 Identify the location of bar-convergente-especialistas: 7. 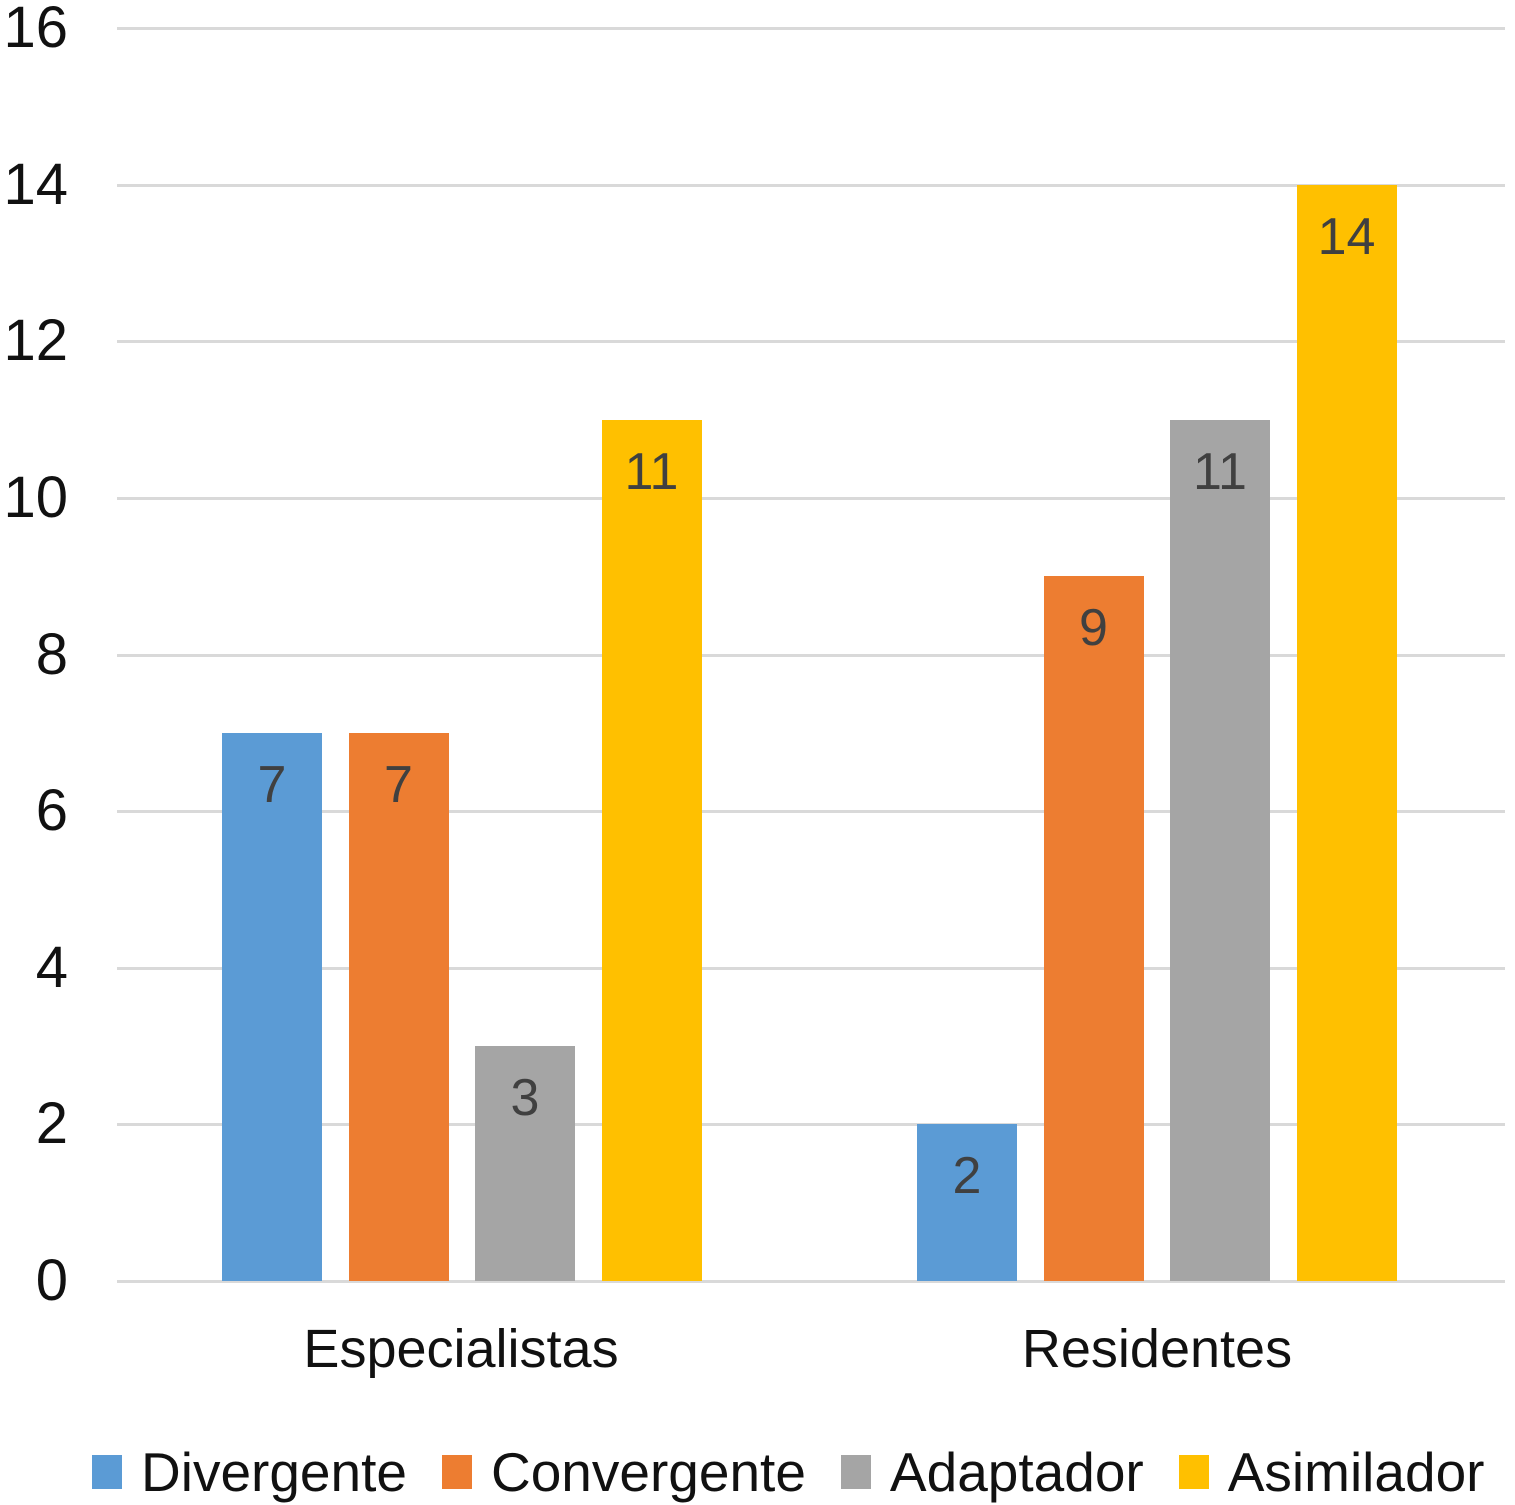
(398, 1006).